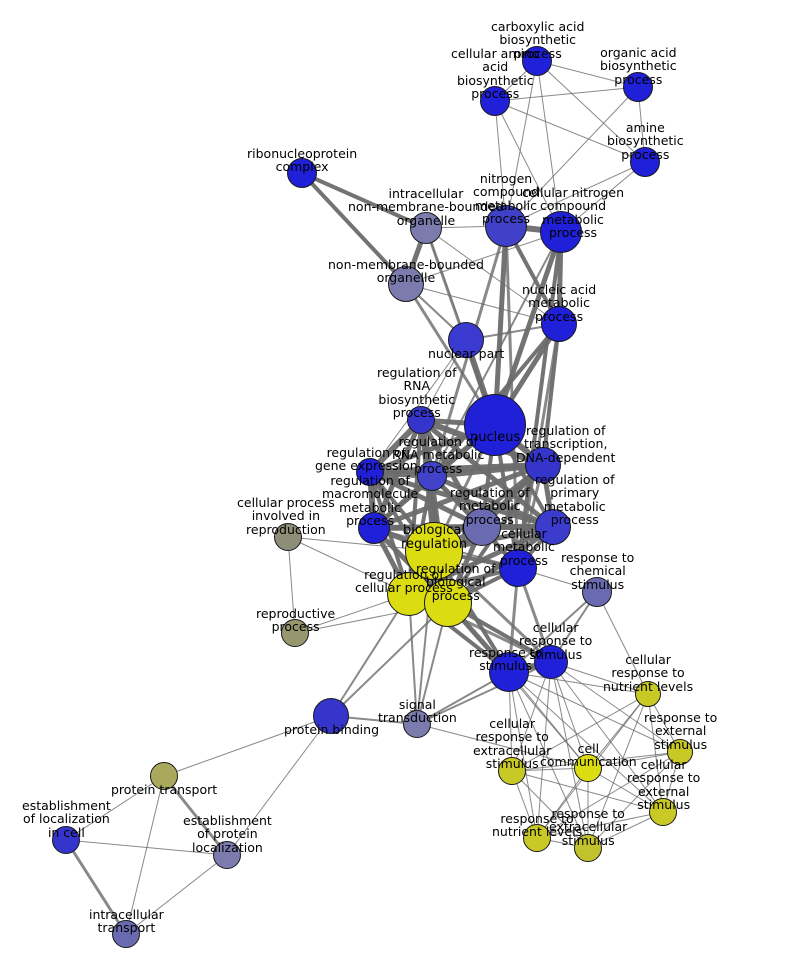 The height and width of the screenshot is (971, 786). What do you see at coordinates (374, 528) in the screenshot?
I see `graph-node-regulation-of-macromolecule-metabolic-process` at bounding box center [374, 528].